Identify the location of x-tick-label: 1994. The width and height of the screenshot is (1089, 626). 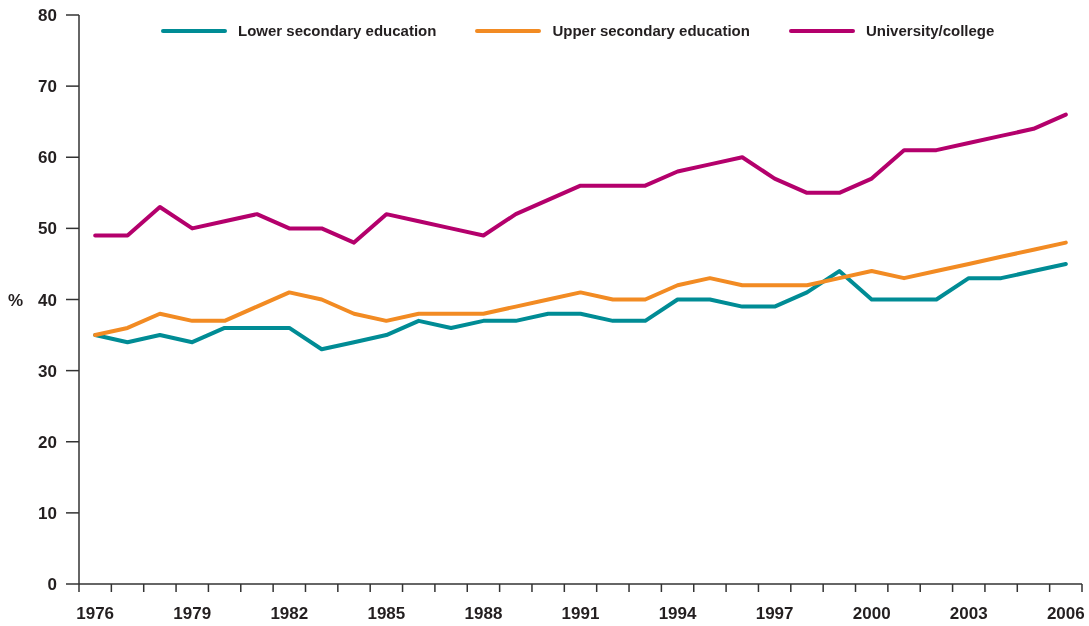
(678, 613).